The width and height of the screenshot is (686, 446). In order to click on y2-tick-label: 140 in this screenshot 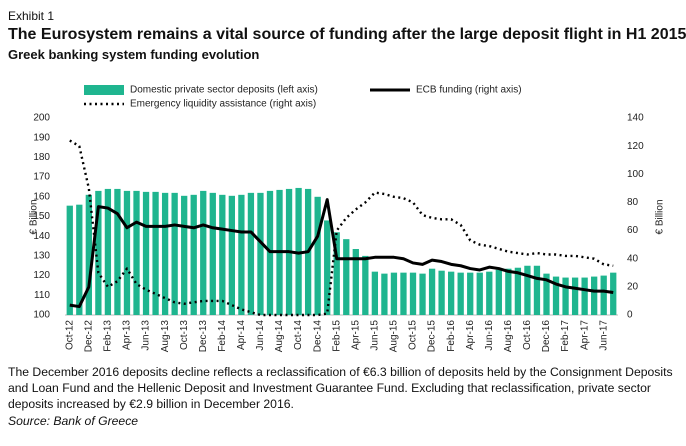, I will do `click(635, 118)`.